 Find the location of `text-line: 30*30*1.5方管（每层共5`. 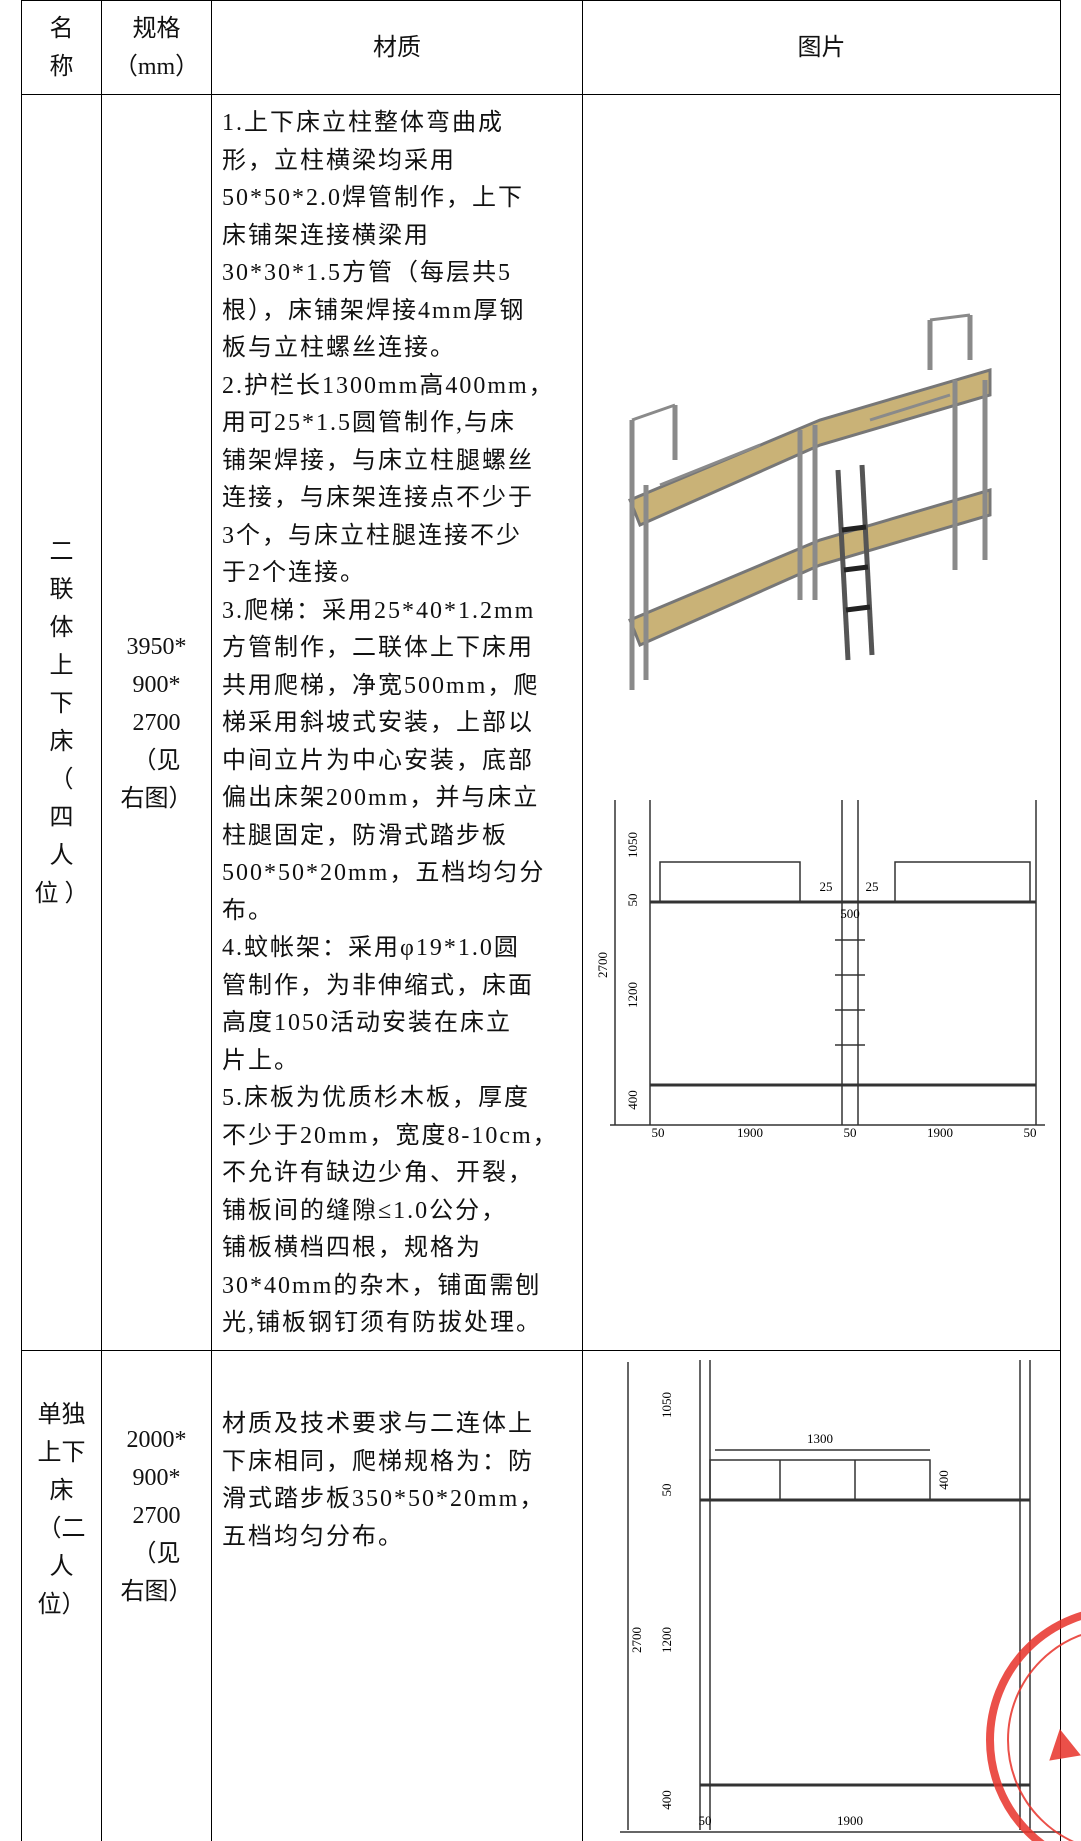

text-line: 30*30*1.5方管（每层共5 is located at coordinates (367, 273).